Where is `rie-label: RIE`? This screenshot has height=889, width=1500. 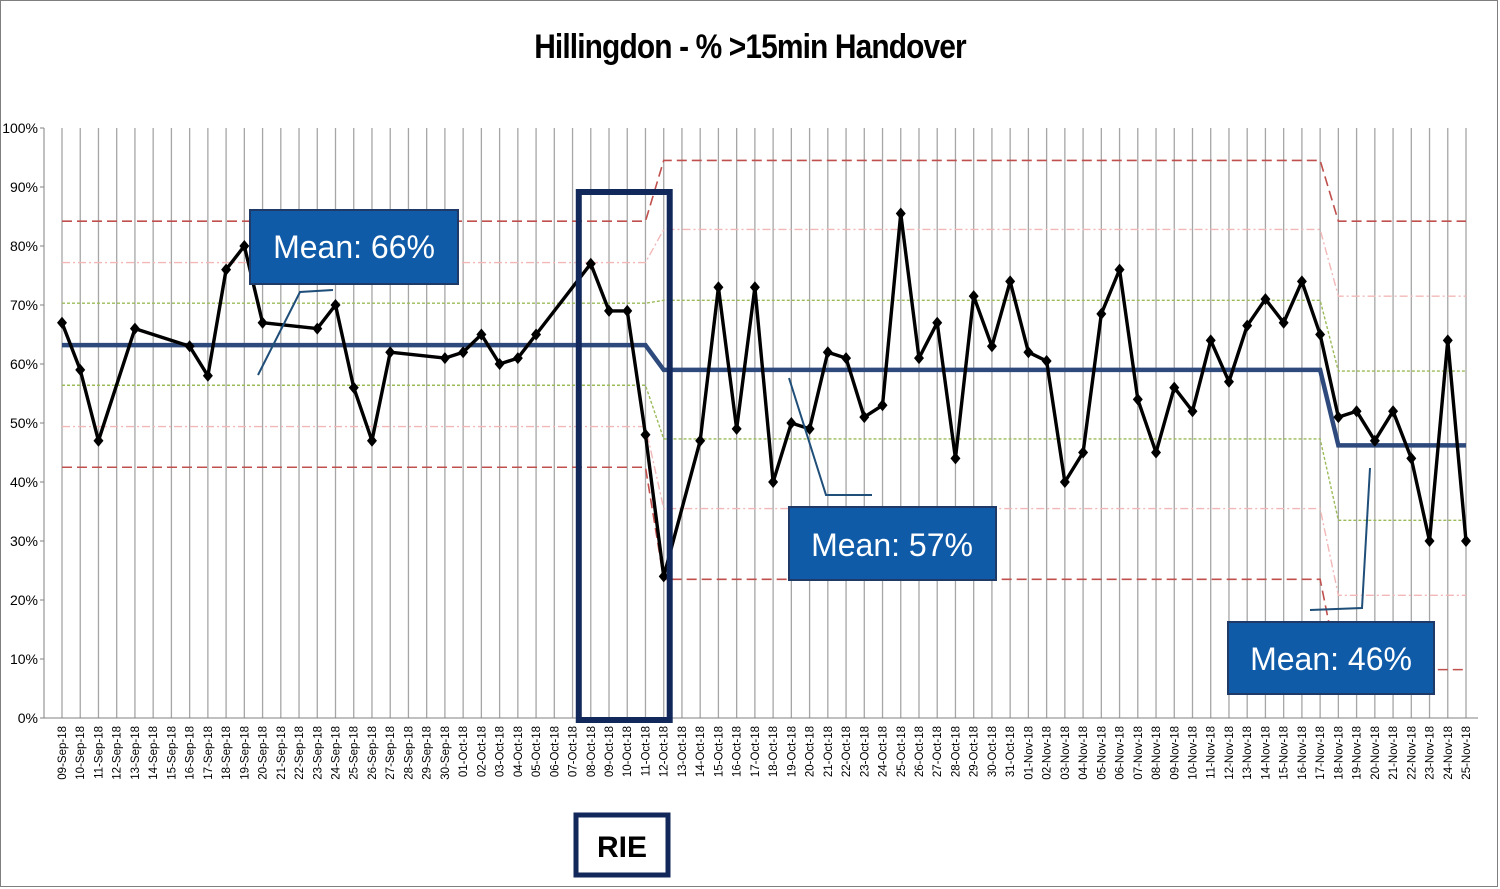 rie-label: RIE is located at coordinates (622, 847).